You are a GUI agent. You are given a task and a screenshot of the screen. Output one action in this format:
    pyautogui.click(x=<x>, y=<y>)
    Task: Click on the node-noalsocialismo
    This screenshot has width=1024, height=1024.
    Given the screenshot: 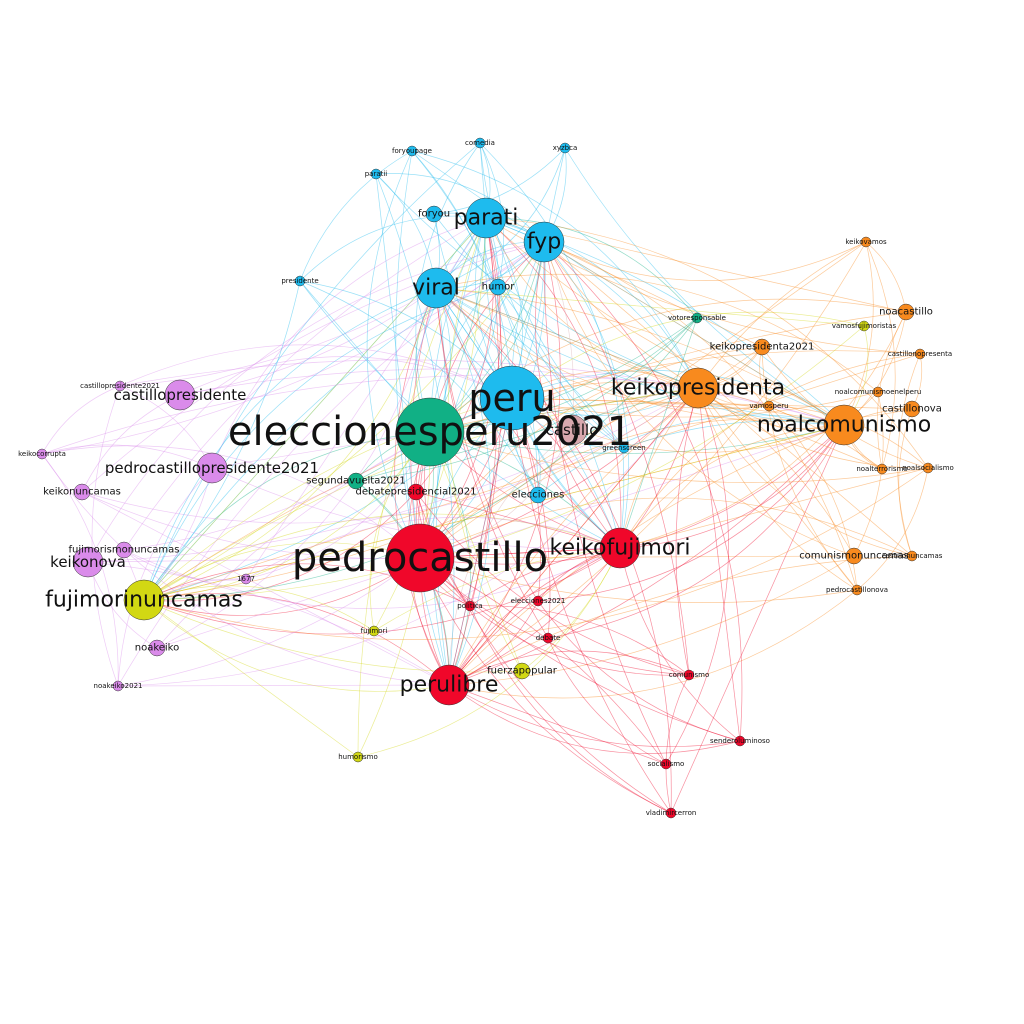 What is the action you would take?
    pyautogui.click(x=928, y=468)
    